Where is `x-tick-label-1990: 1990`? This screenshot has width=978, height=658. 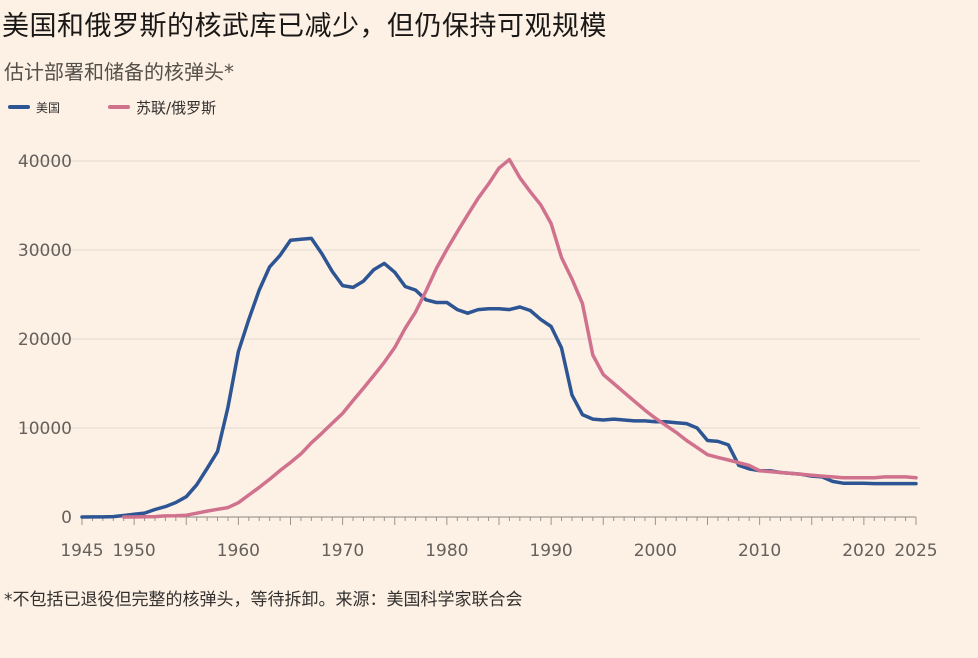
x-tick-label-1990: 1990 is located at coordinates (550, 551).